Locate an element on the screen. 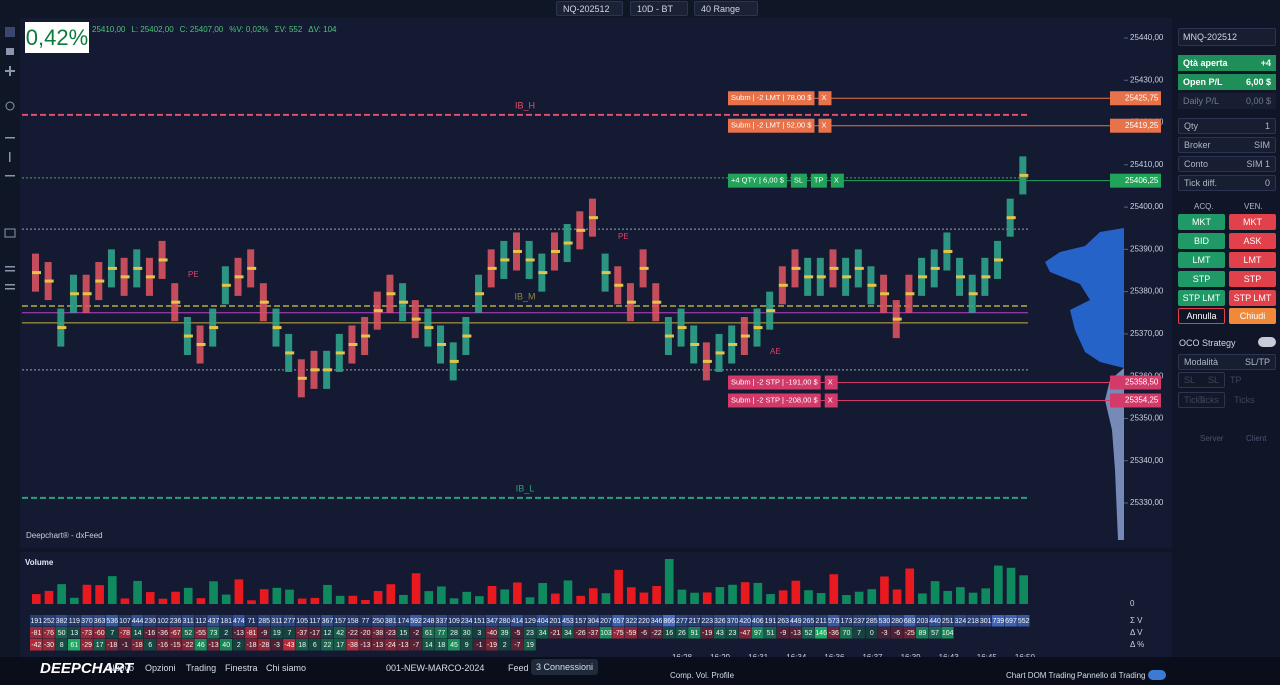 This screenshot has height=685, width=1280. stats-value: 157 is located at coordinates (581, 621).